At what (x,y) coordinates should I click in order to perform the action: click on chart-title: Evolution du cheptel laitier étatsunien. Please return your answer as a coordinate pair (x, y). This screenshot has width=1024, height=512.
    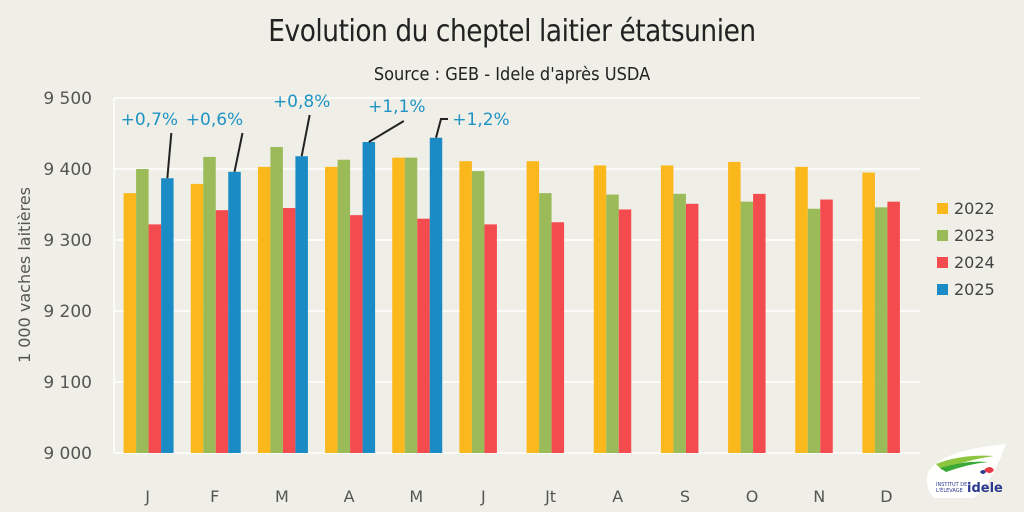
    Looking at the image, I should click on (512, 31).